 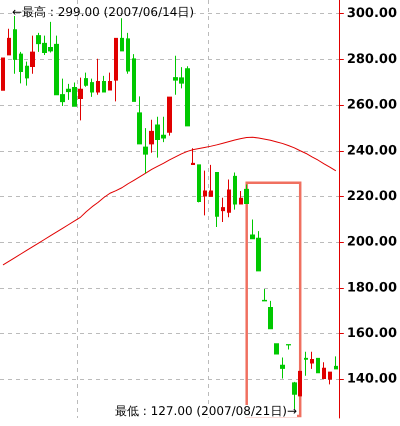 I want to click on y-tick-label: 280.00, so click(x=372, y=59).